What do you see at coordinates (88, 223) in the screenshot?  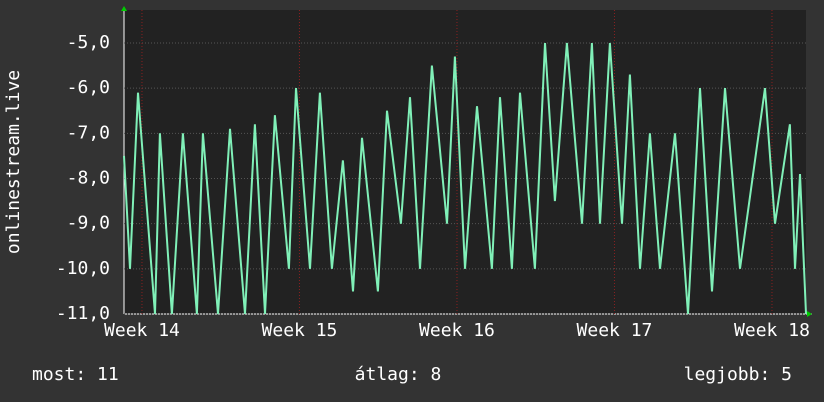 I see `y-tick-label: -9,0` at bounding box center [88, 223].